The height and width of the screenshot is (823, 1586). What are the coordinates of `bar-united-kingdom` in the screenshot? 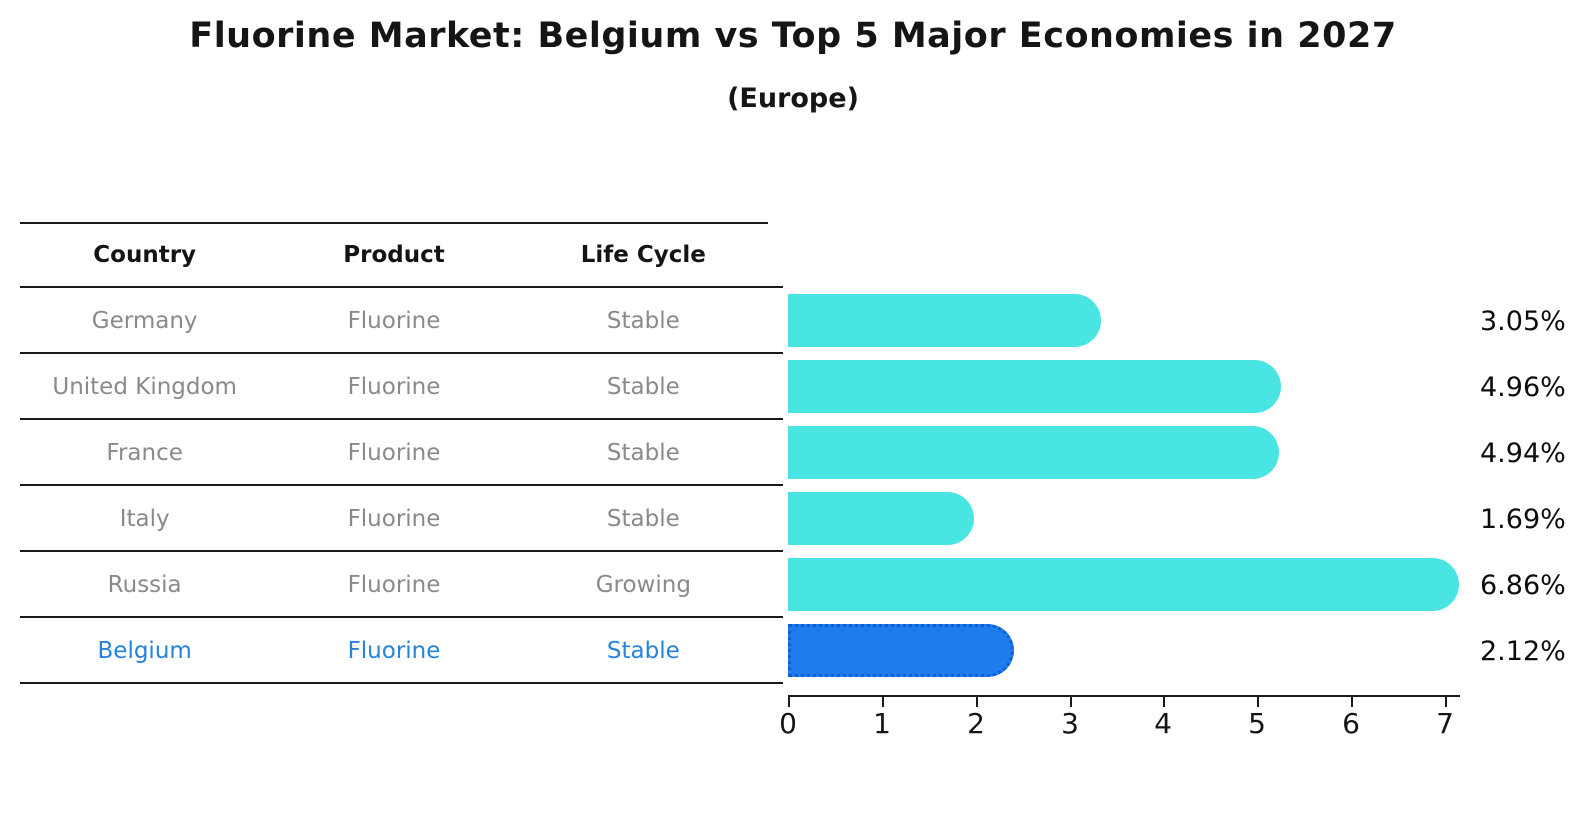 It's located at (1034, 386).